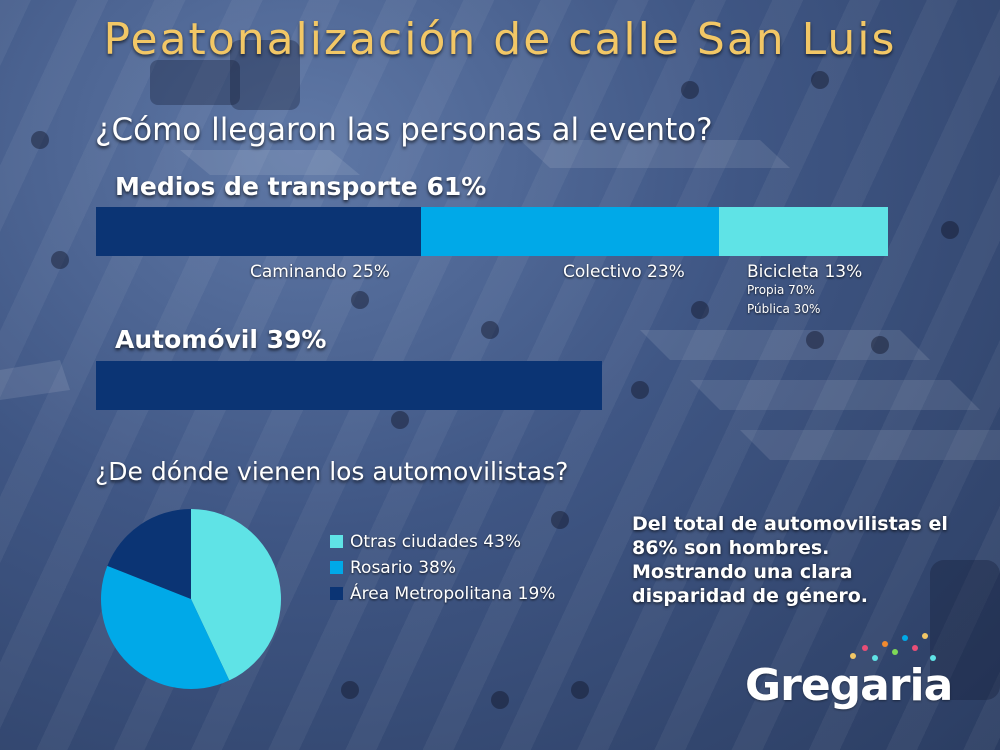 The width and height of the screenshot is (1000, 750). Describe the element at coordinates (258, 231) in the screenshot. I see `bar-segment-caminando` at that location.